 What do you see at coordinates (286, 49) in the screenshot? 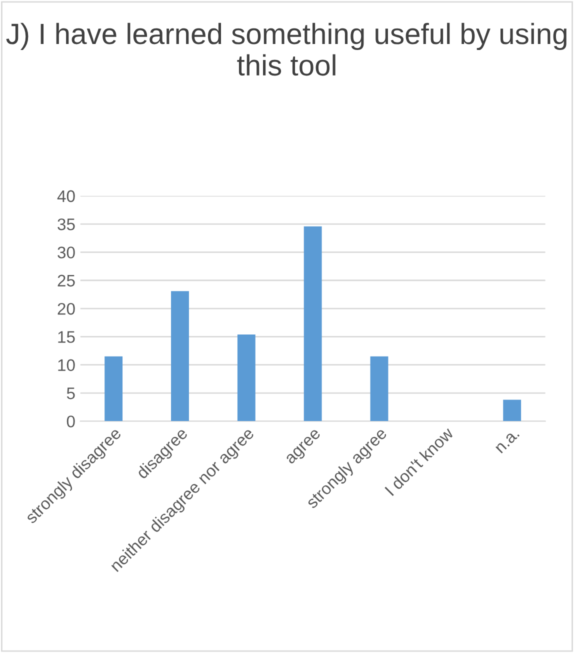
I see `chart-title: J) I have learned something useful by using this tool` at bounding box center [286, 49].